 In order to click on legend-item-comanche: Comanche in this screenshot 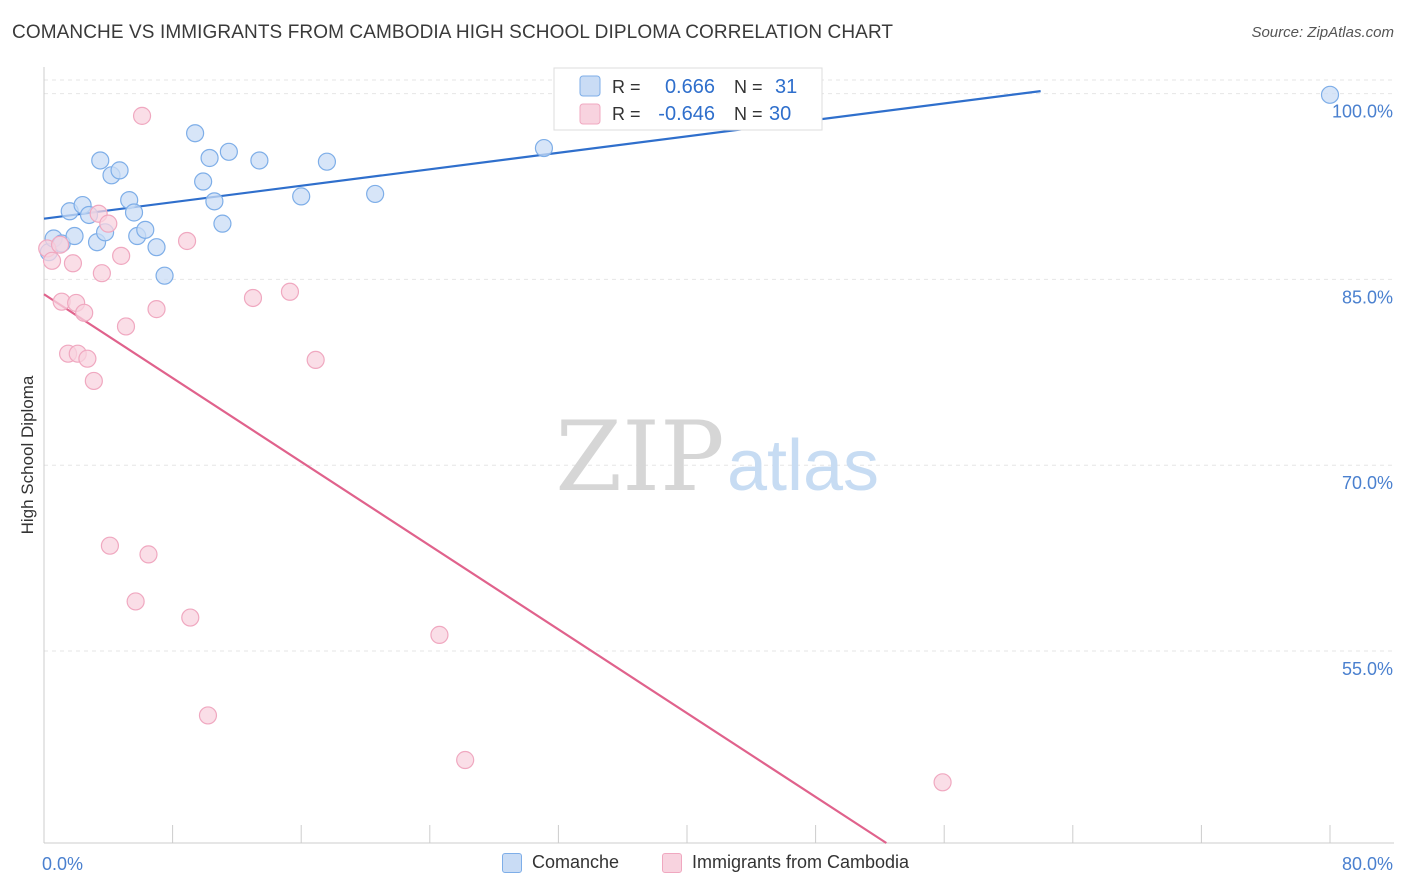, I will do `click(560, 862)`.